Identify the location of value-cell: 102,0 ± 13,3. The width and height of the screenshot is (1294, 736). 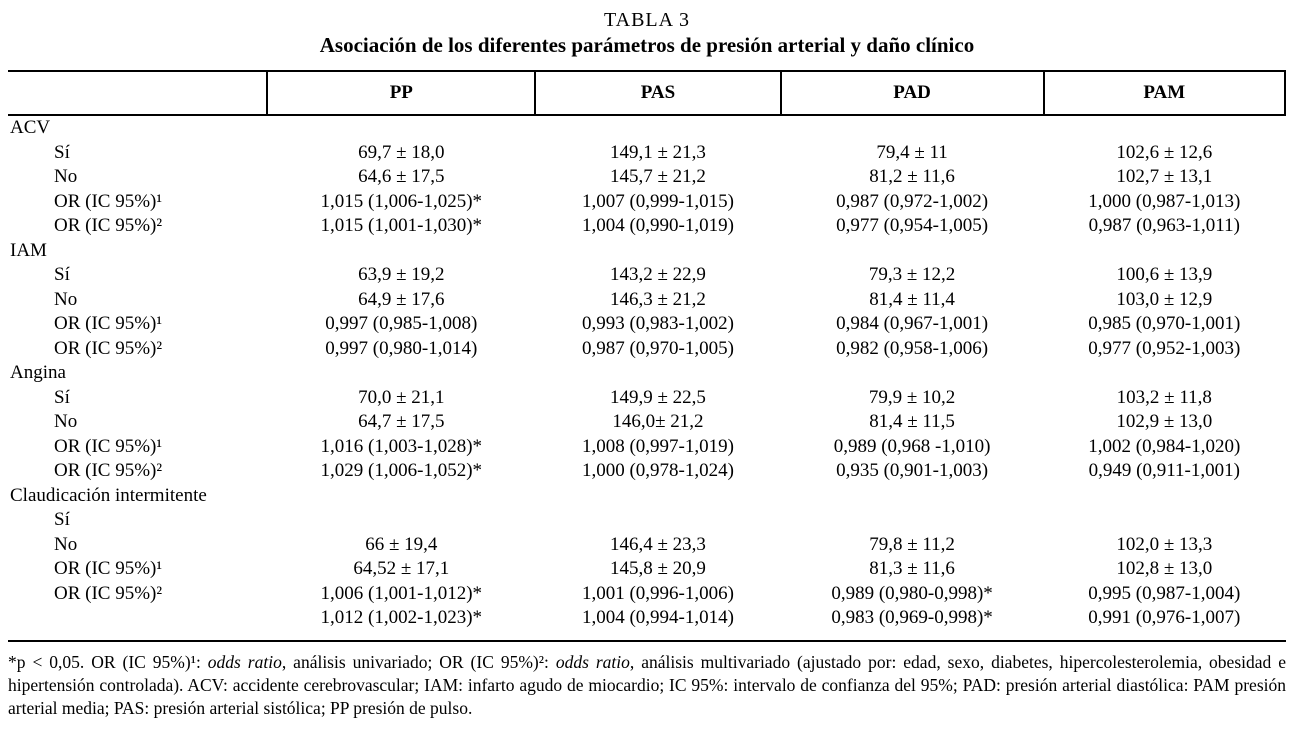
(1164, 544).